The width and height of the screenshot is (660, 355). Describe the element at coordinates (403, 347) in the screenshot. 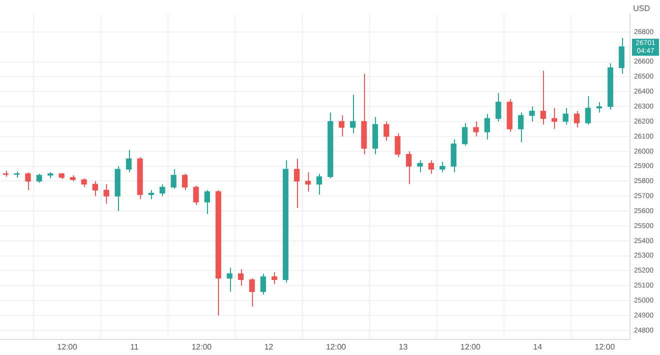

I see `x-tick-label: 13` at that location.